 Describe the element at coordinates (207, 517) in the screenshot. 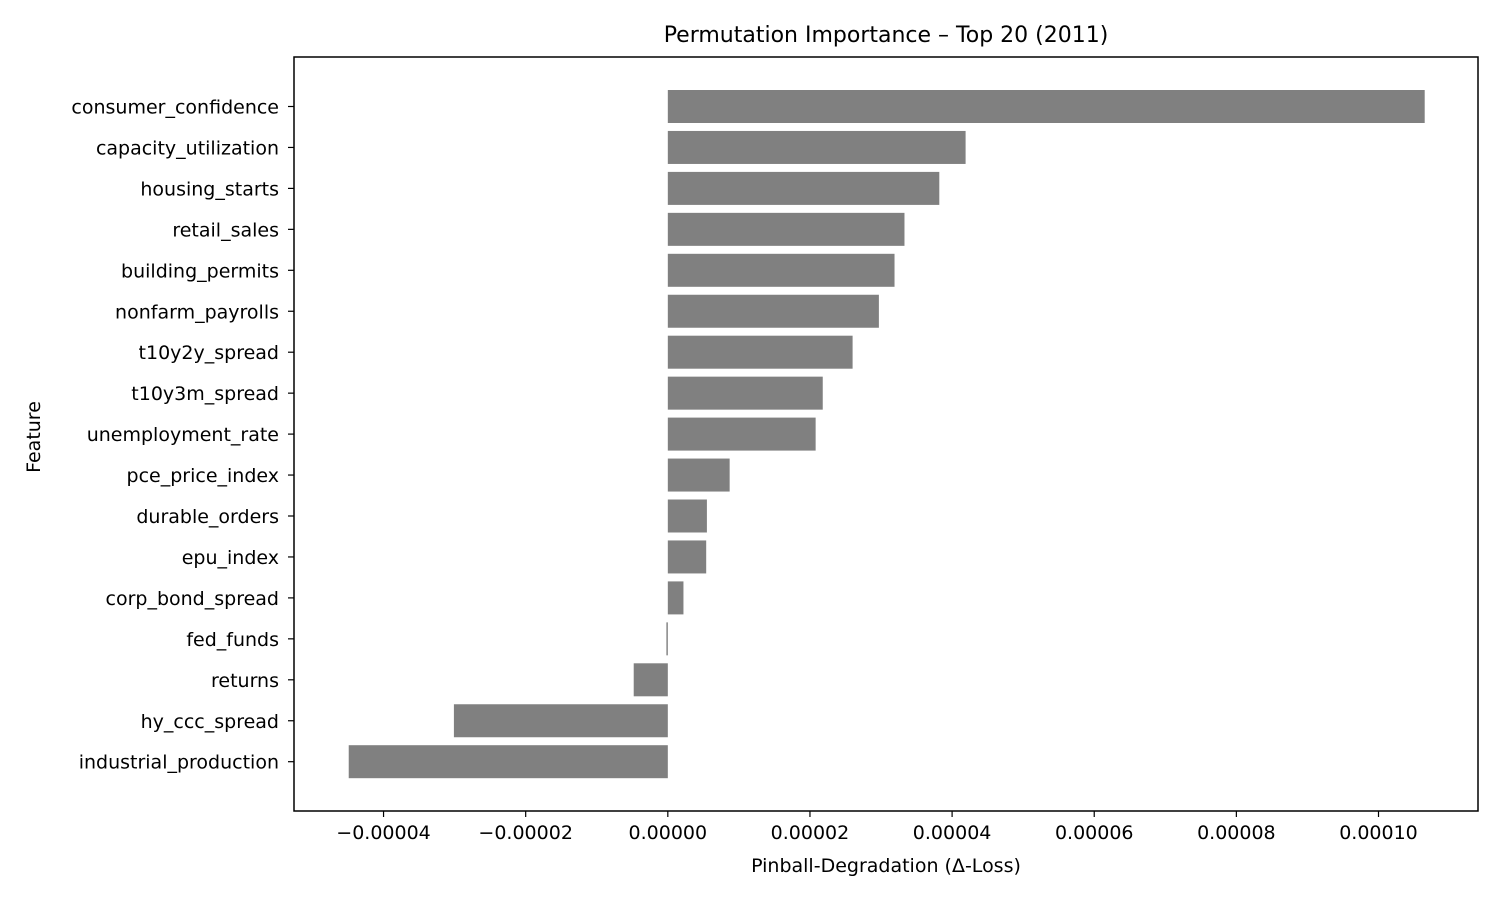

I see `y-tick-label: durable_orders` at that location.